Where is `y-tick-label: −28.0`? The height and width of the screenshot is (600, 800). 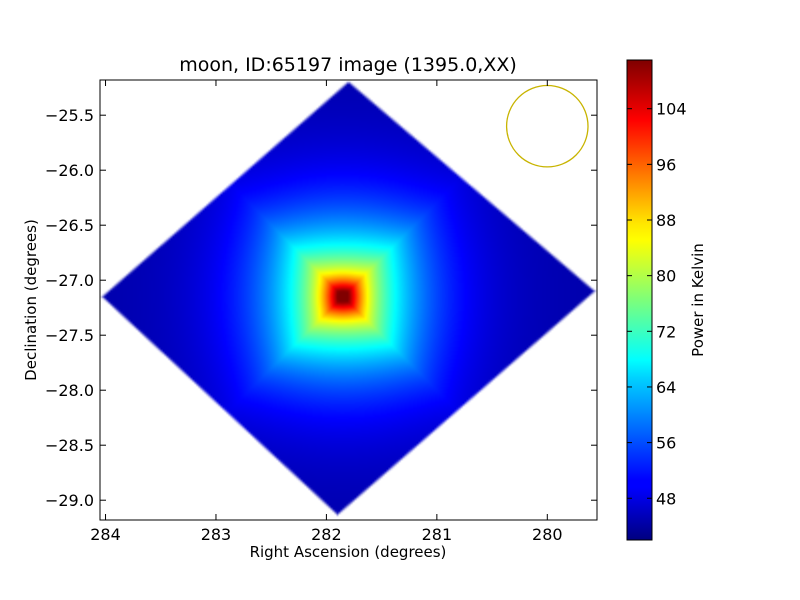 y-tick-label: −28.0 is located at coordinates (69, 390).